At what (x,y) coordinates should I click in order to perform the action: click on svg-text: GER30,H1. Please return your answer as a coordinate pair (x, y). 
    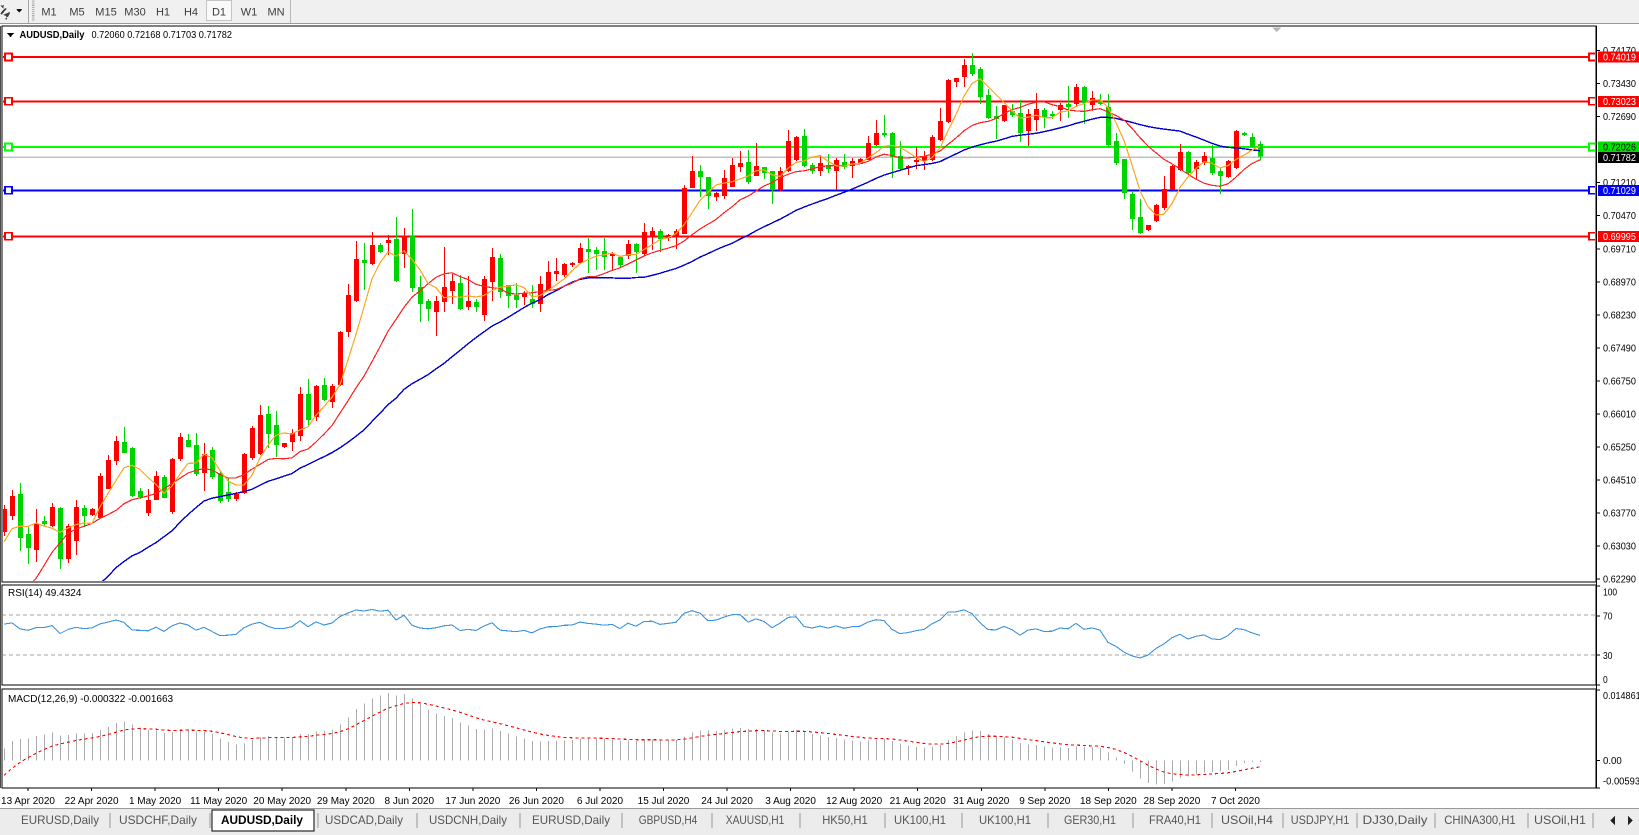
    Looking at the image, I should click on (1090, 820).